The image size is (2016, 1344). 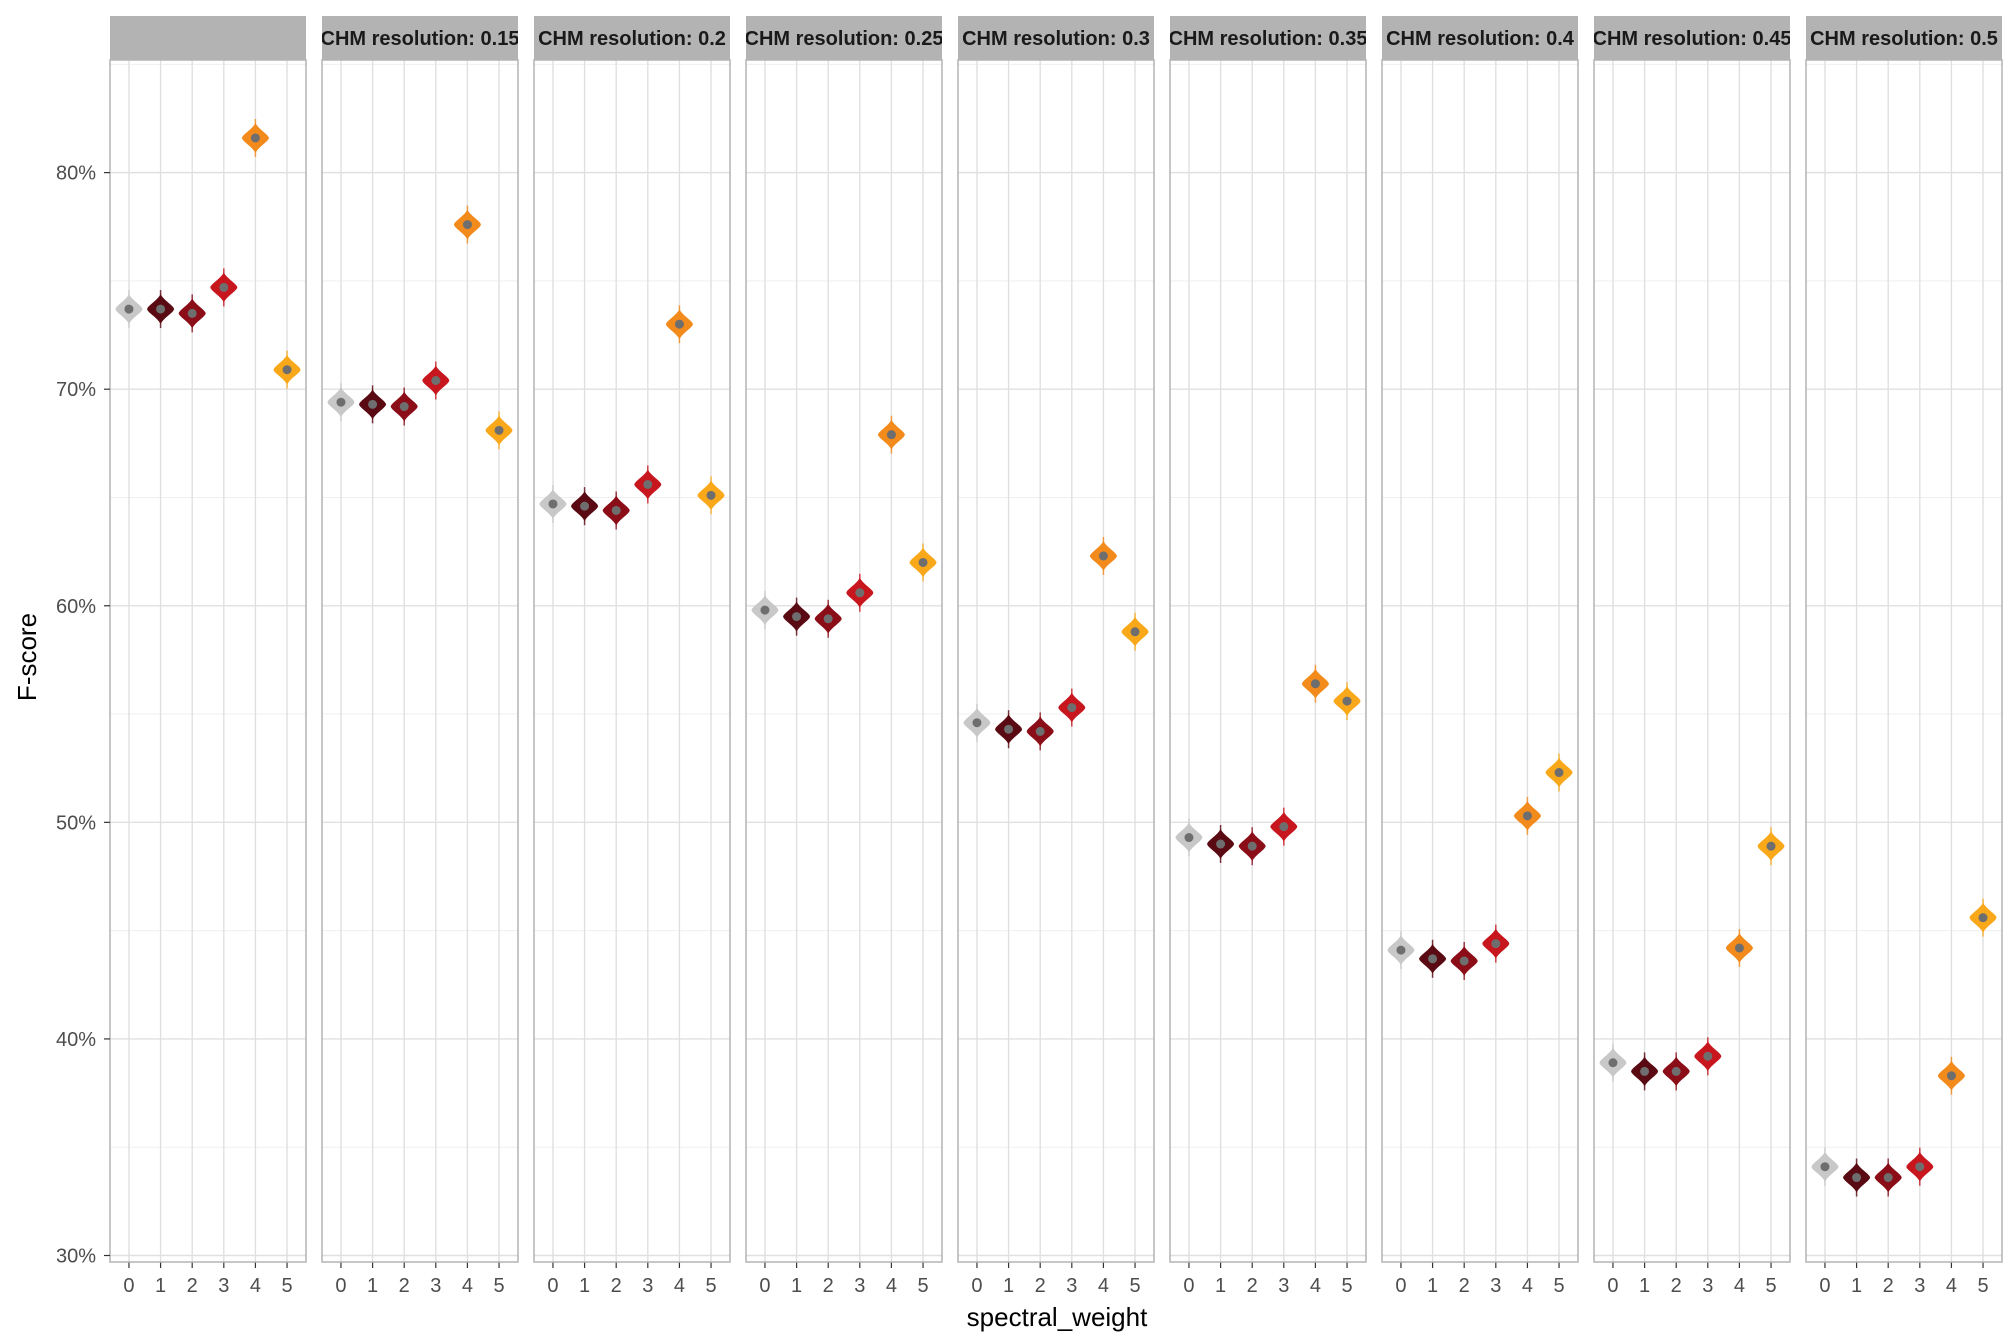 I want to click on facet-panel: CHM resolution: 0.5 0 1 2 3 4 5, so click(x=1904, y=656).